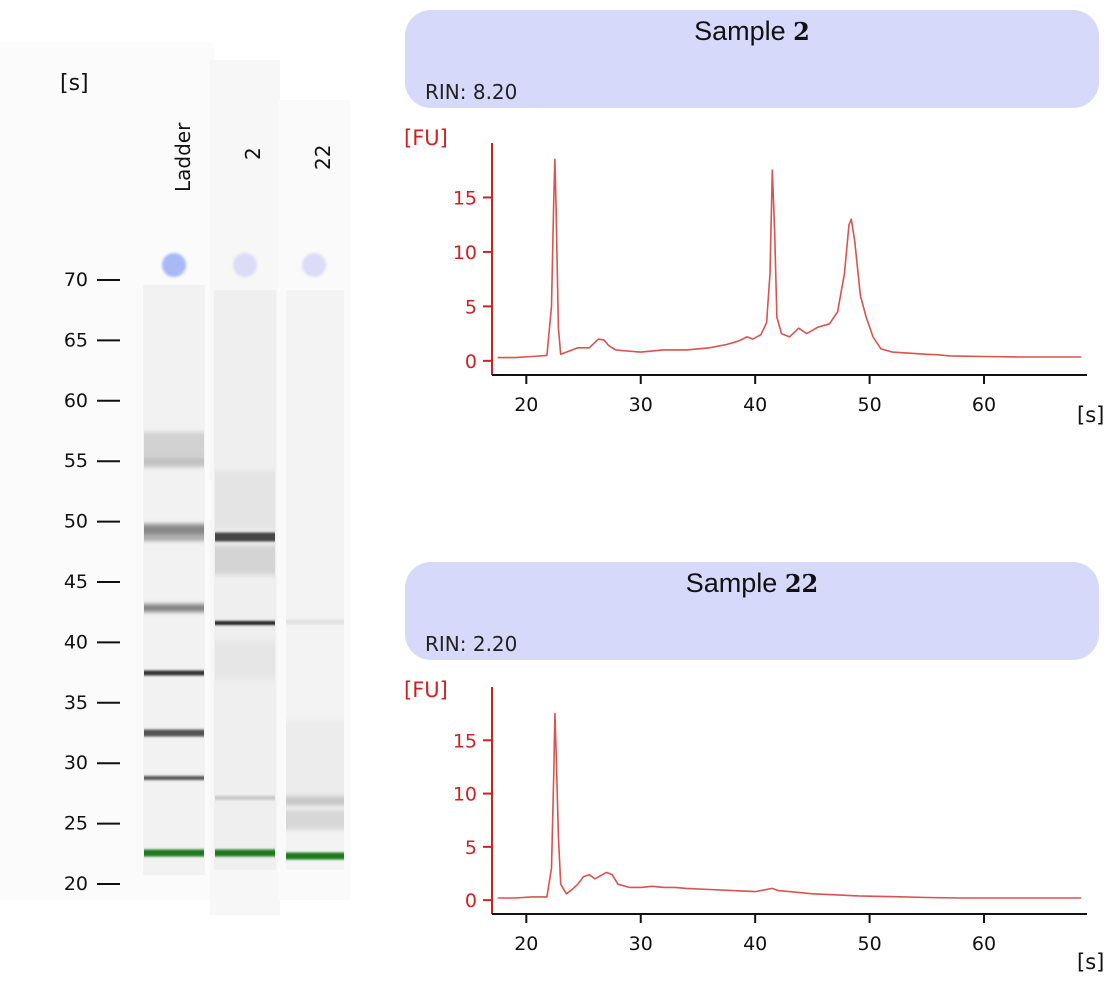  What do you see at coordinates (752, 59) in the screenshot?
I see `sample-header: Sample 2 RIN: 8.20` at bounding box center [752, 59].